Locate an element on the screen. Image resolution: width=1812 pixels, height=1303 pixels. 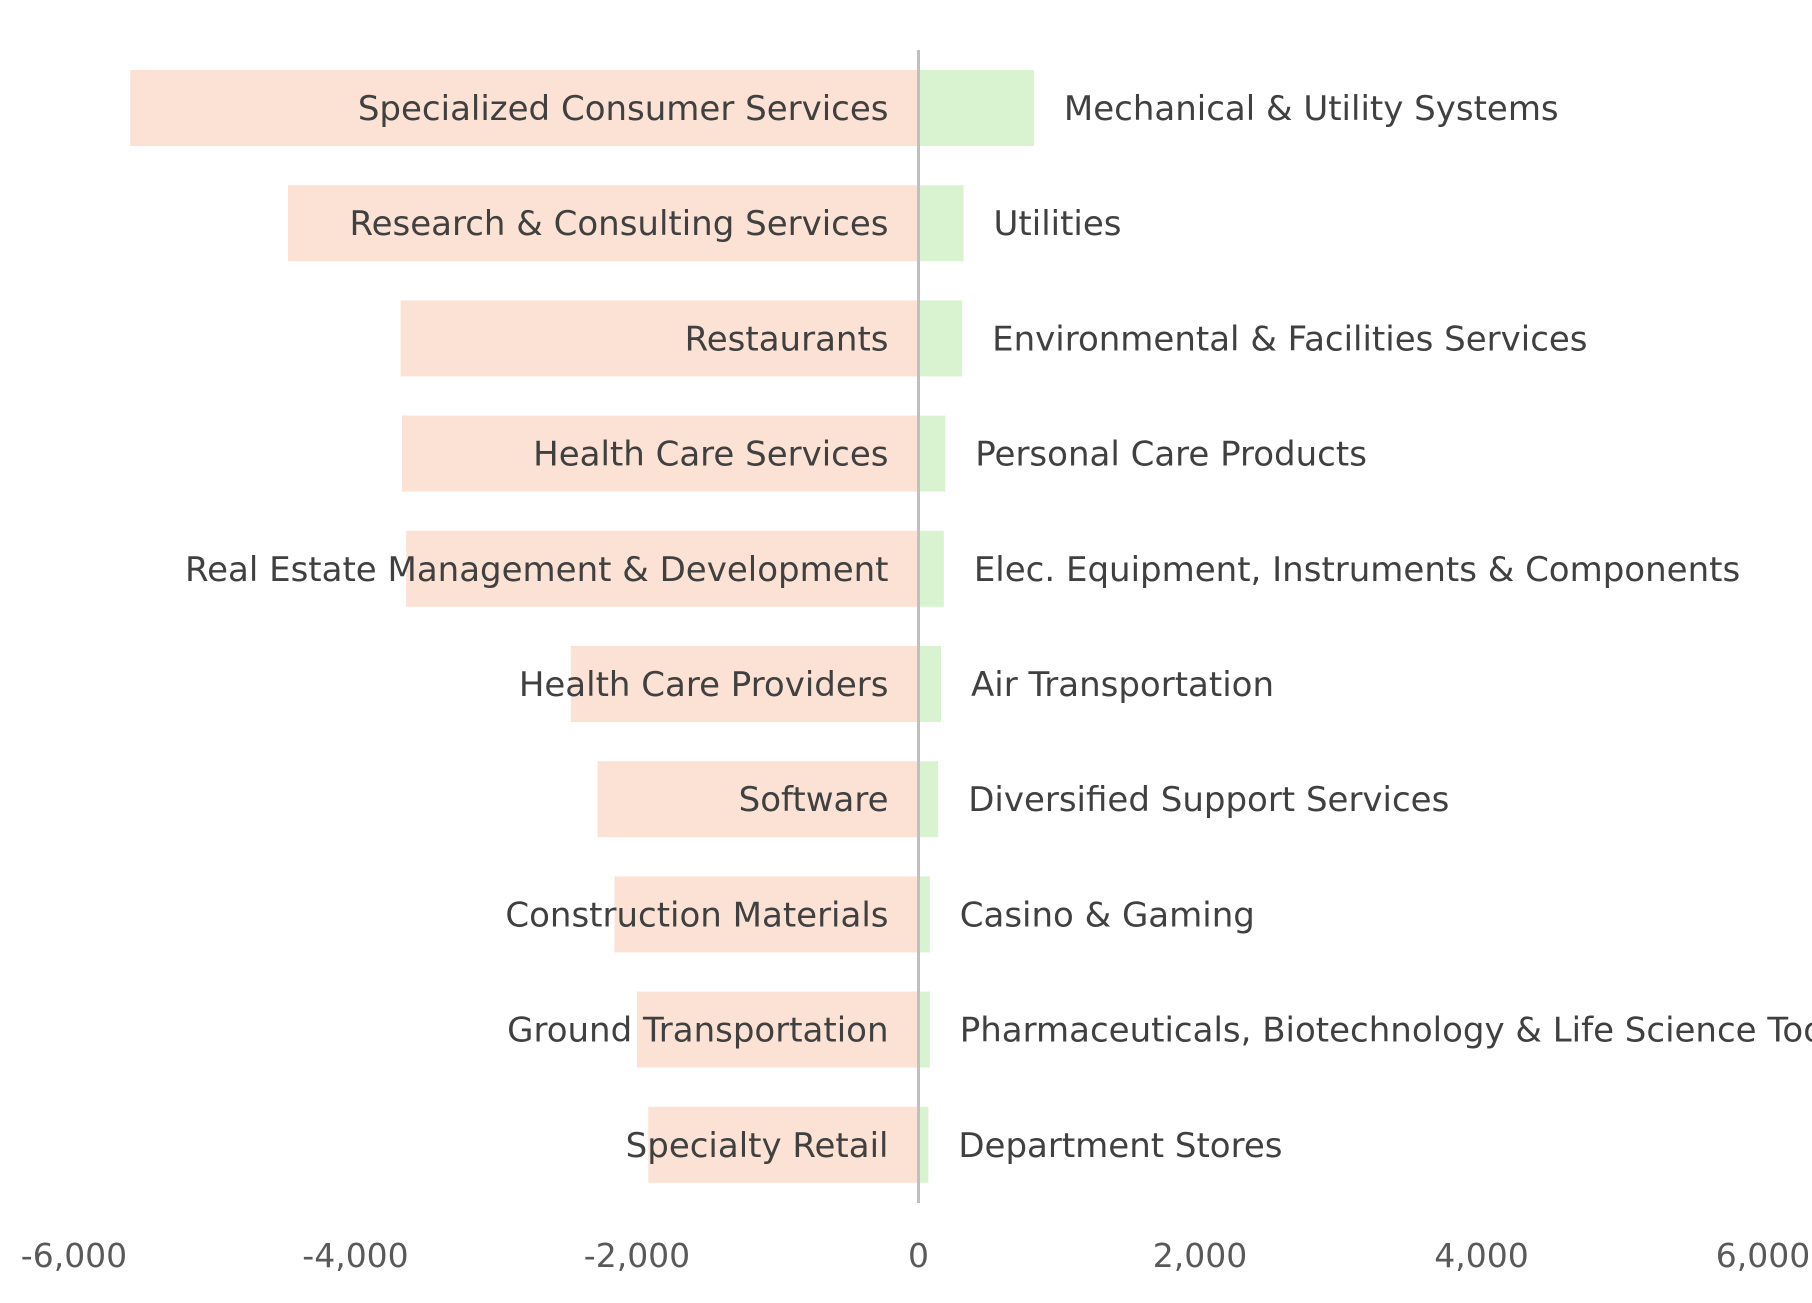
category-label-left: Health Care Services is located at coordinates (710, 455).